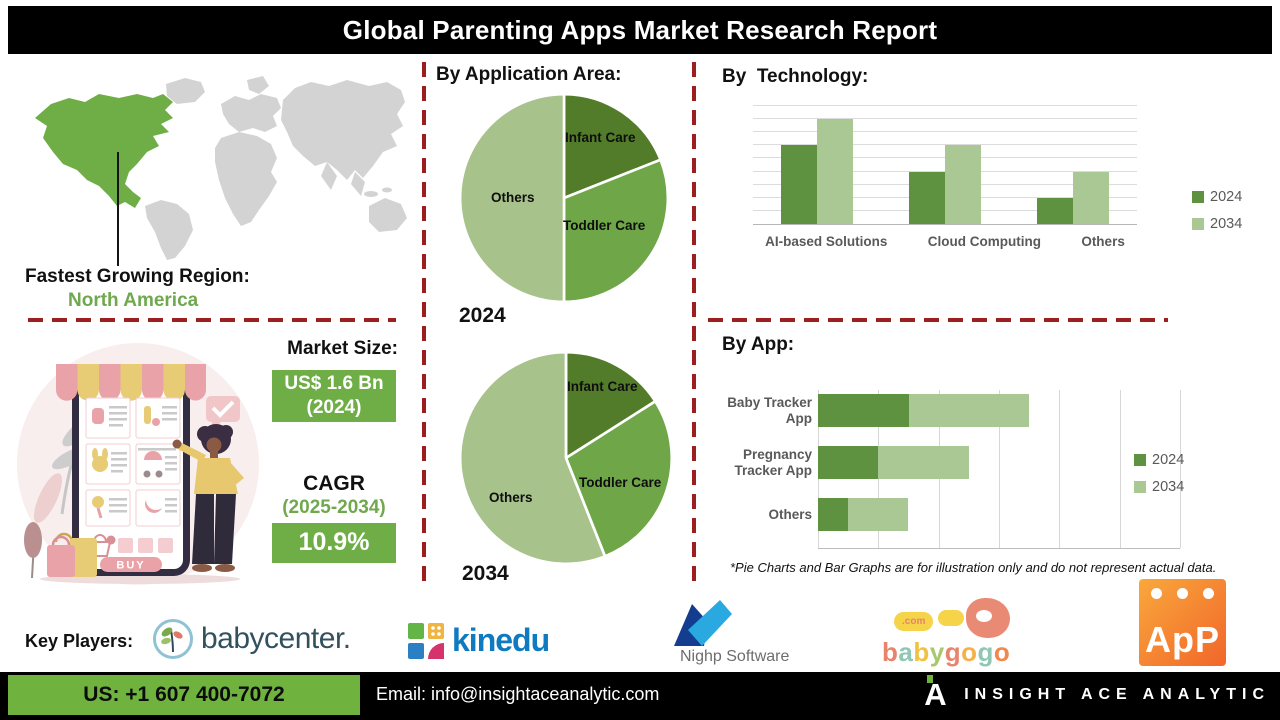 Image resolution: width=1280 pixels, height=720 pixels. What do you see at coordinates (769, 410) in the screenshot?
I see `row-label-baby-tracker: Baby Tracker App` at bounding box center [769, 410].